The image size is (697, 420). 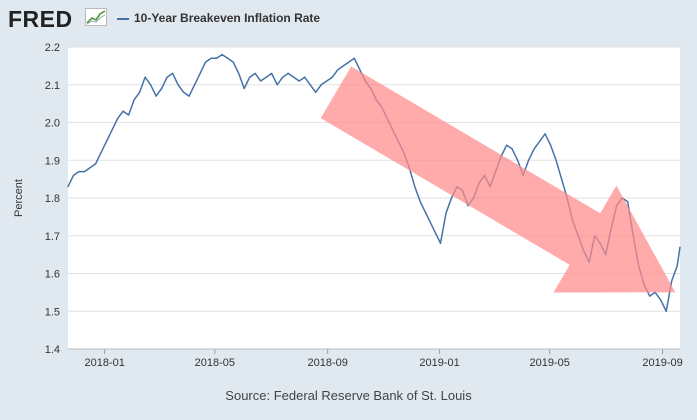 What do you see at coordinates (327, 363) in the screenshot?
I see `x-tick-label: 2018-09` at bounding box center [327, 363].